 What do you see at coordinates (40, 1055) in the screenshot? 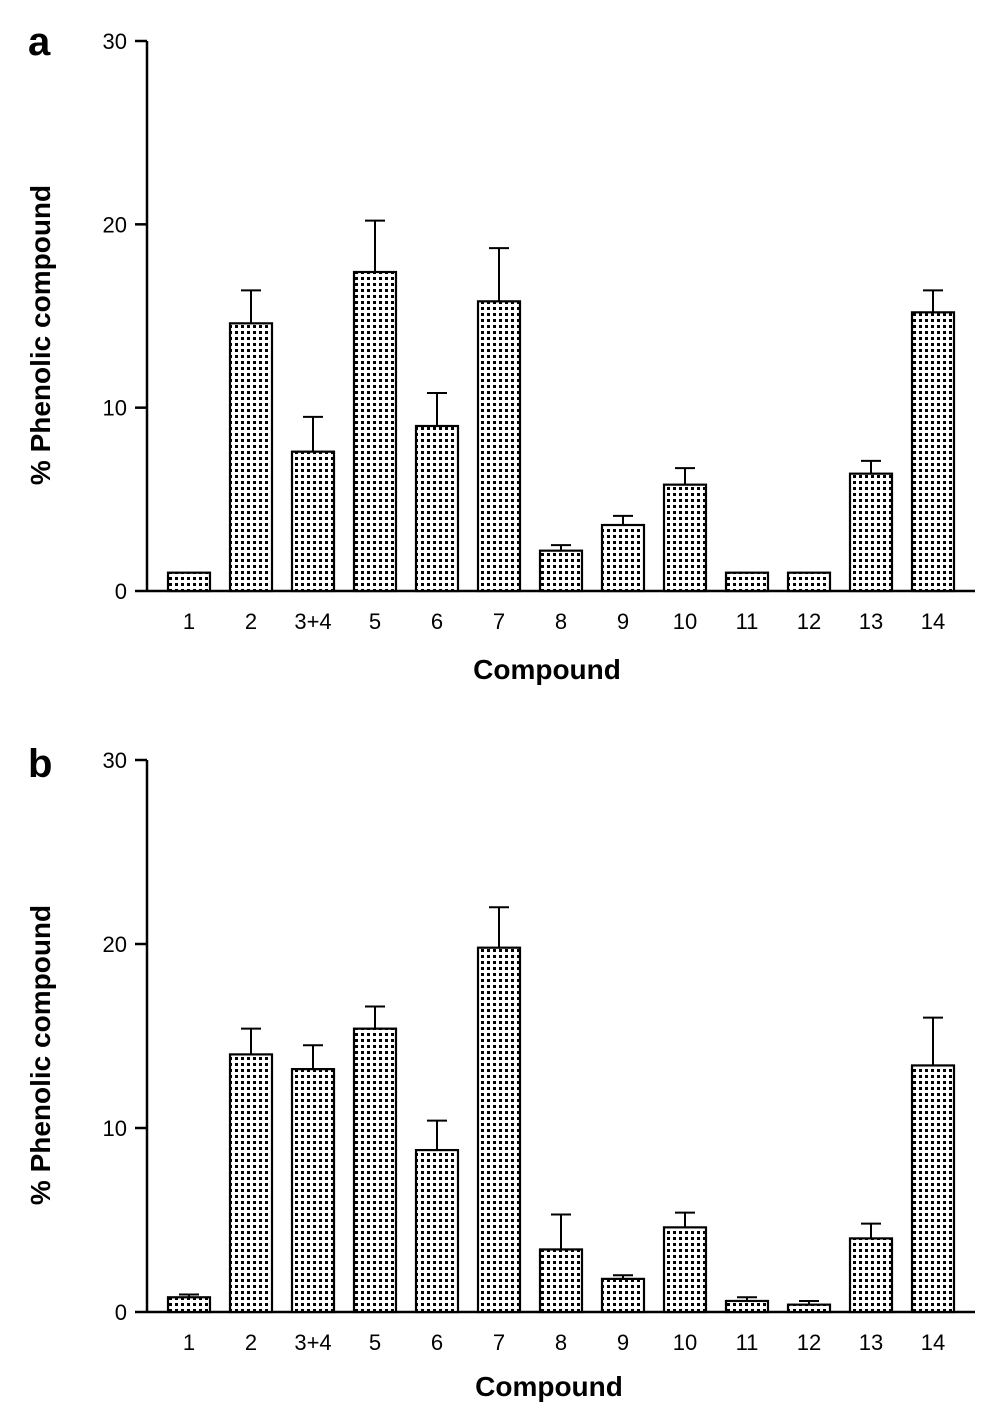
I see `y-axis-title-b: % Phenolic compound` at bounding box center [40, 1055].